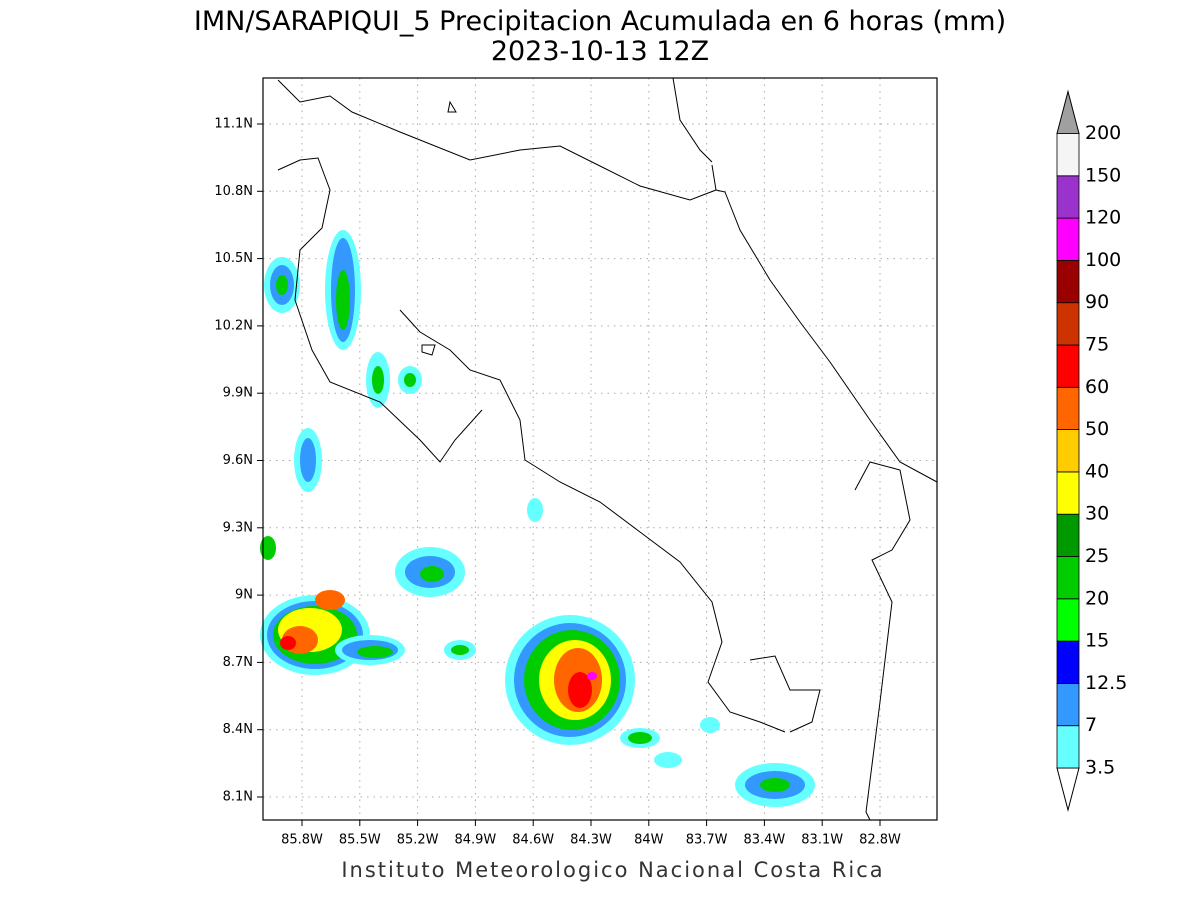  What do you see at coordinates (1097, 429) in the screenshot?
I see `colorbar-label: 50` at bounding box center [1097, 429].